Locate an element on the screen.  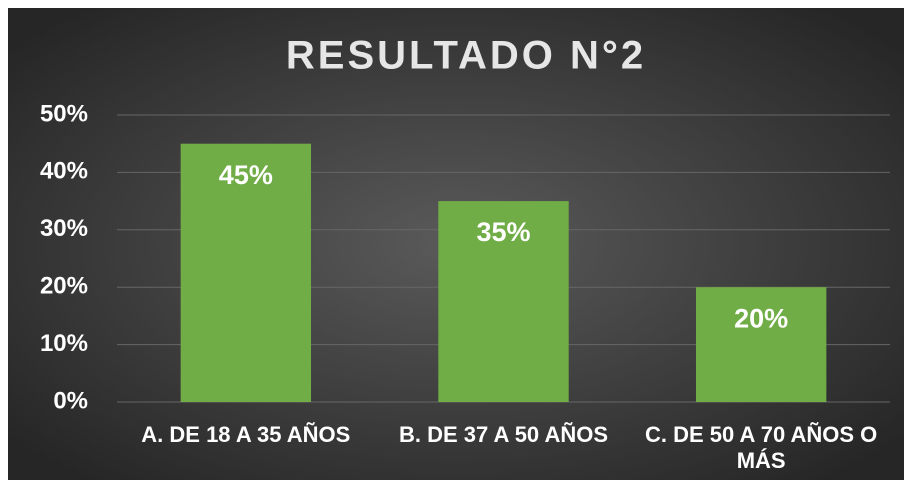
value-label: 45% is located at coordinates (246, 175).